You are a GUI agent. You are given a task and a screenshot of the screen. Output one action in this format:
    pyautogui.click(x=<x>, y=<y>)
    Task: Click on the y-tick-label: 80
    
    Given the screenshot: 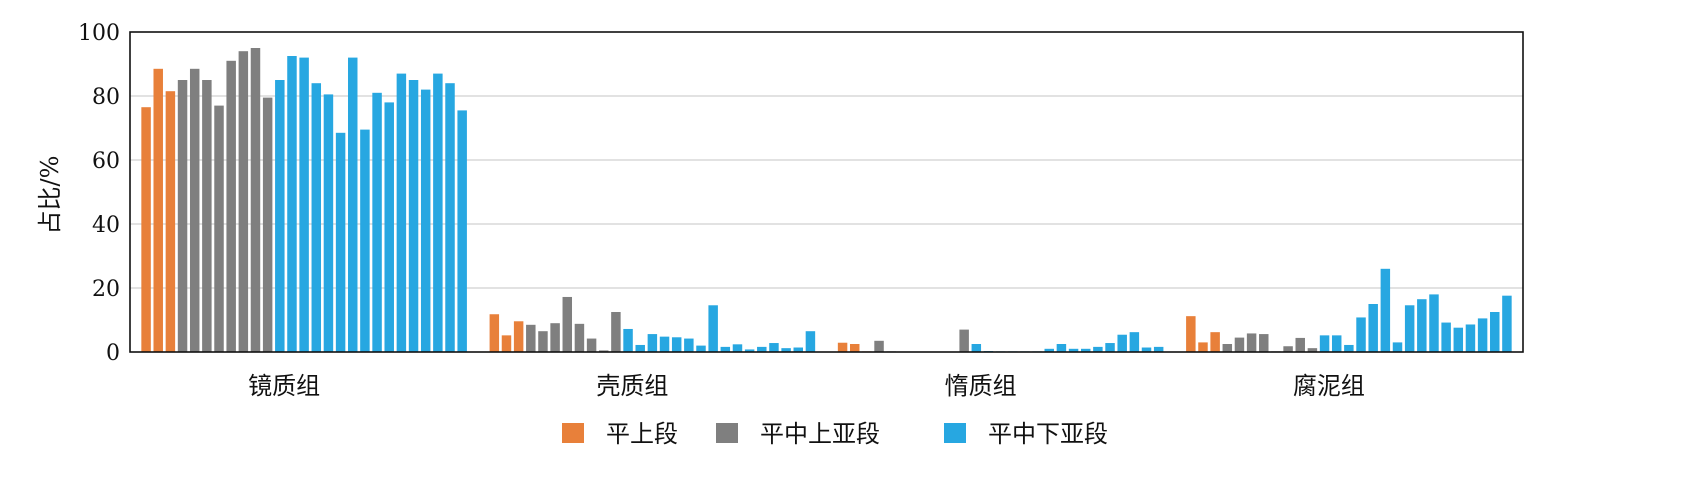 What is the action you would take?
    pyautogui.click(x=106, y=97)
    